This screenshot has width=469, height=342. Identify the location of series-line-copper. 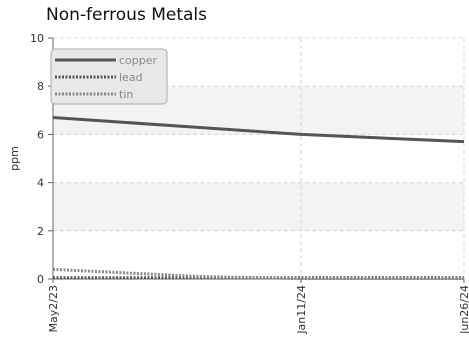
(258, 130).